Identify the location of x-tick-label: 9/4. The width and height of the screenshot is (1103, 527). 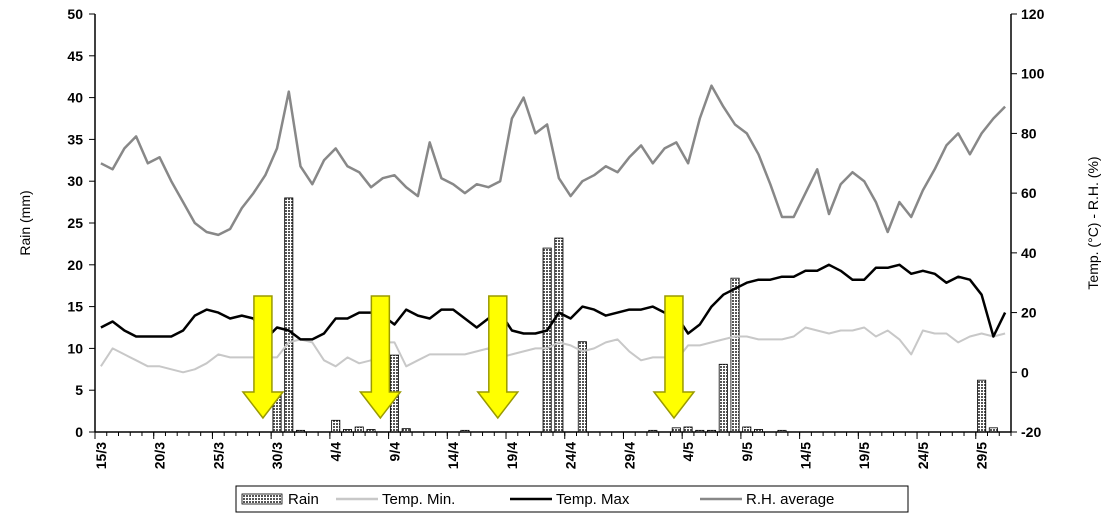
(394, 452).